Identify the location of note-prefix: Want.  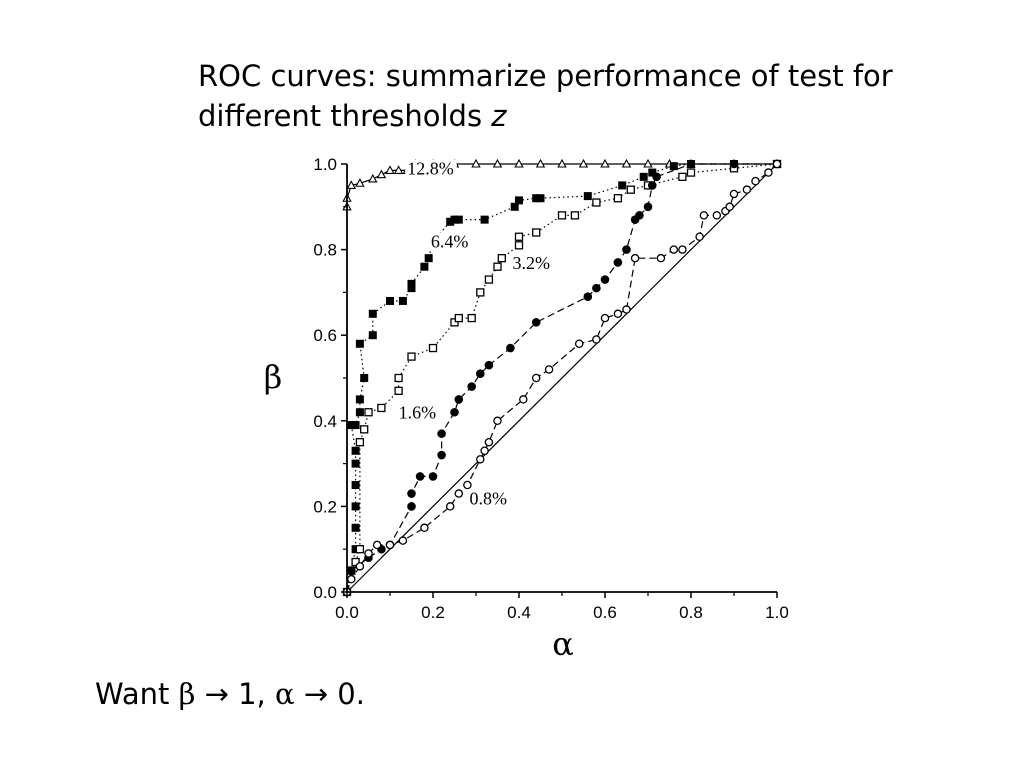
(137, 694).